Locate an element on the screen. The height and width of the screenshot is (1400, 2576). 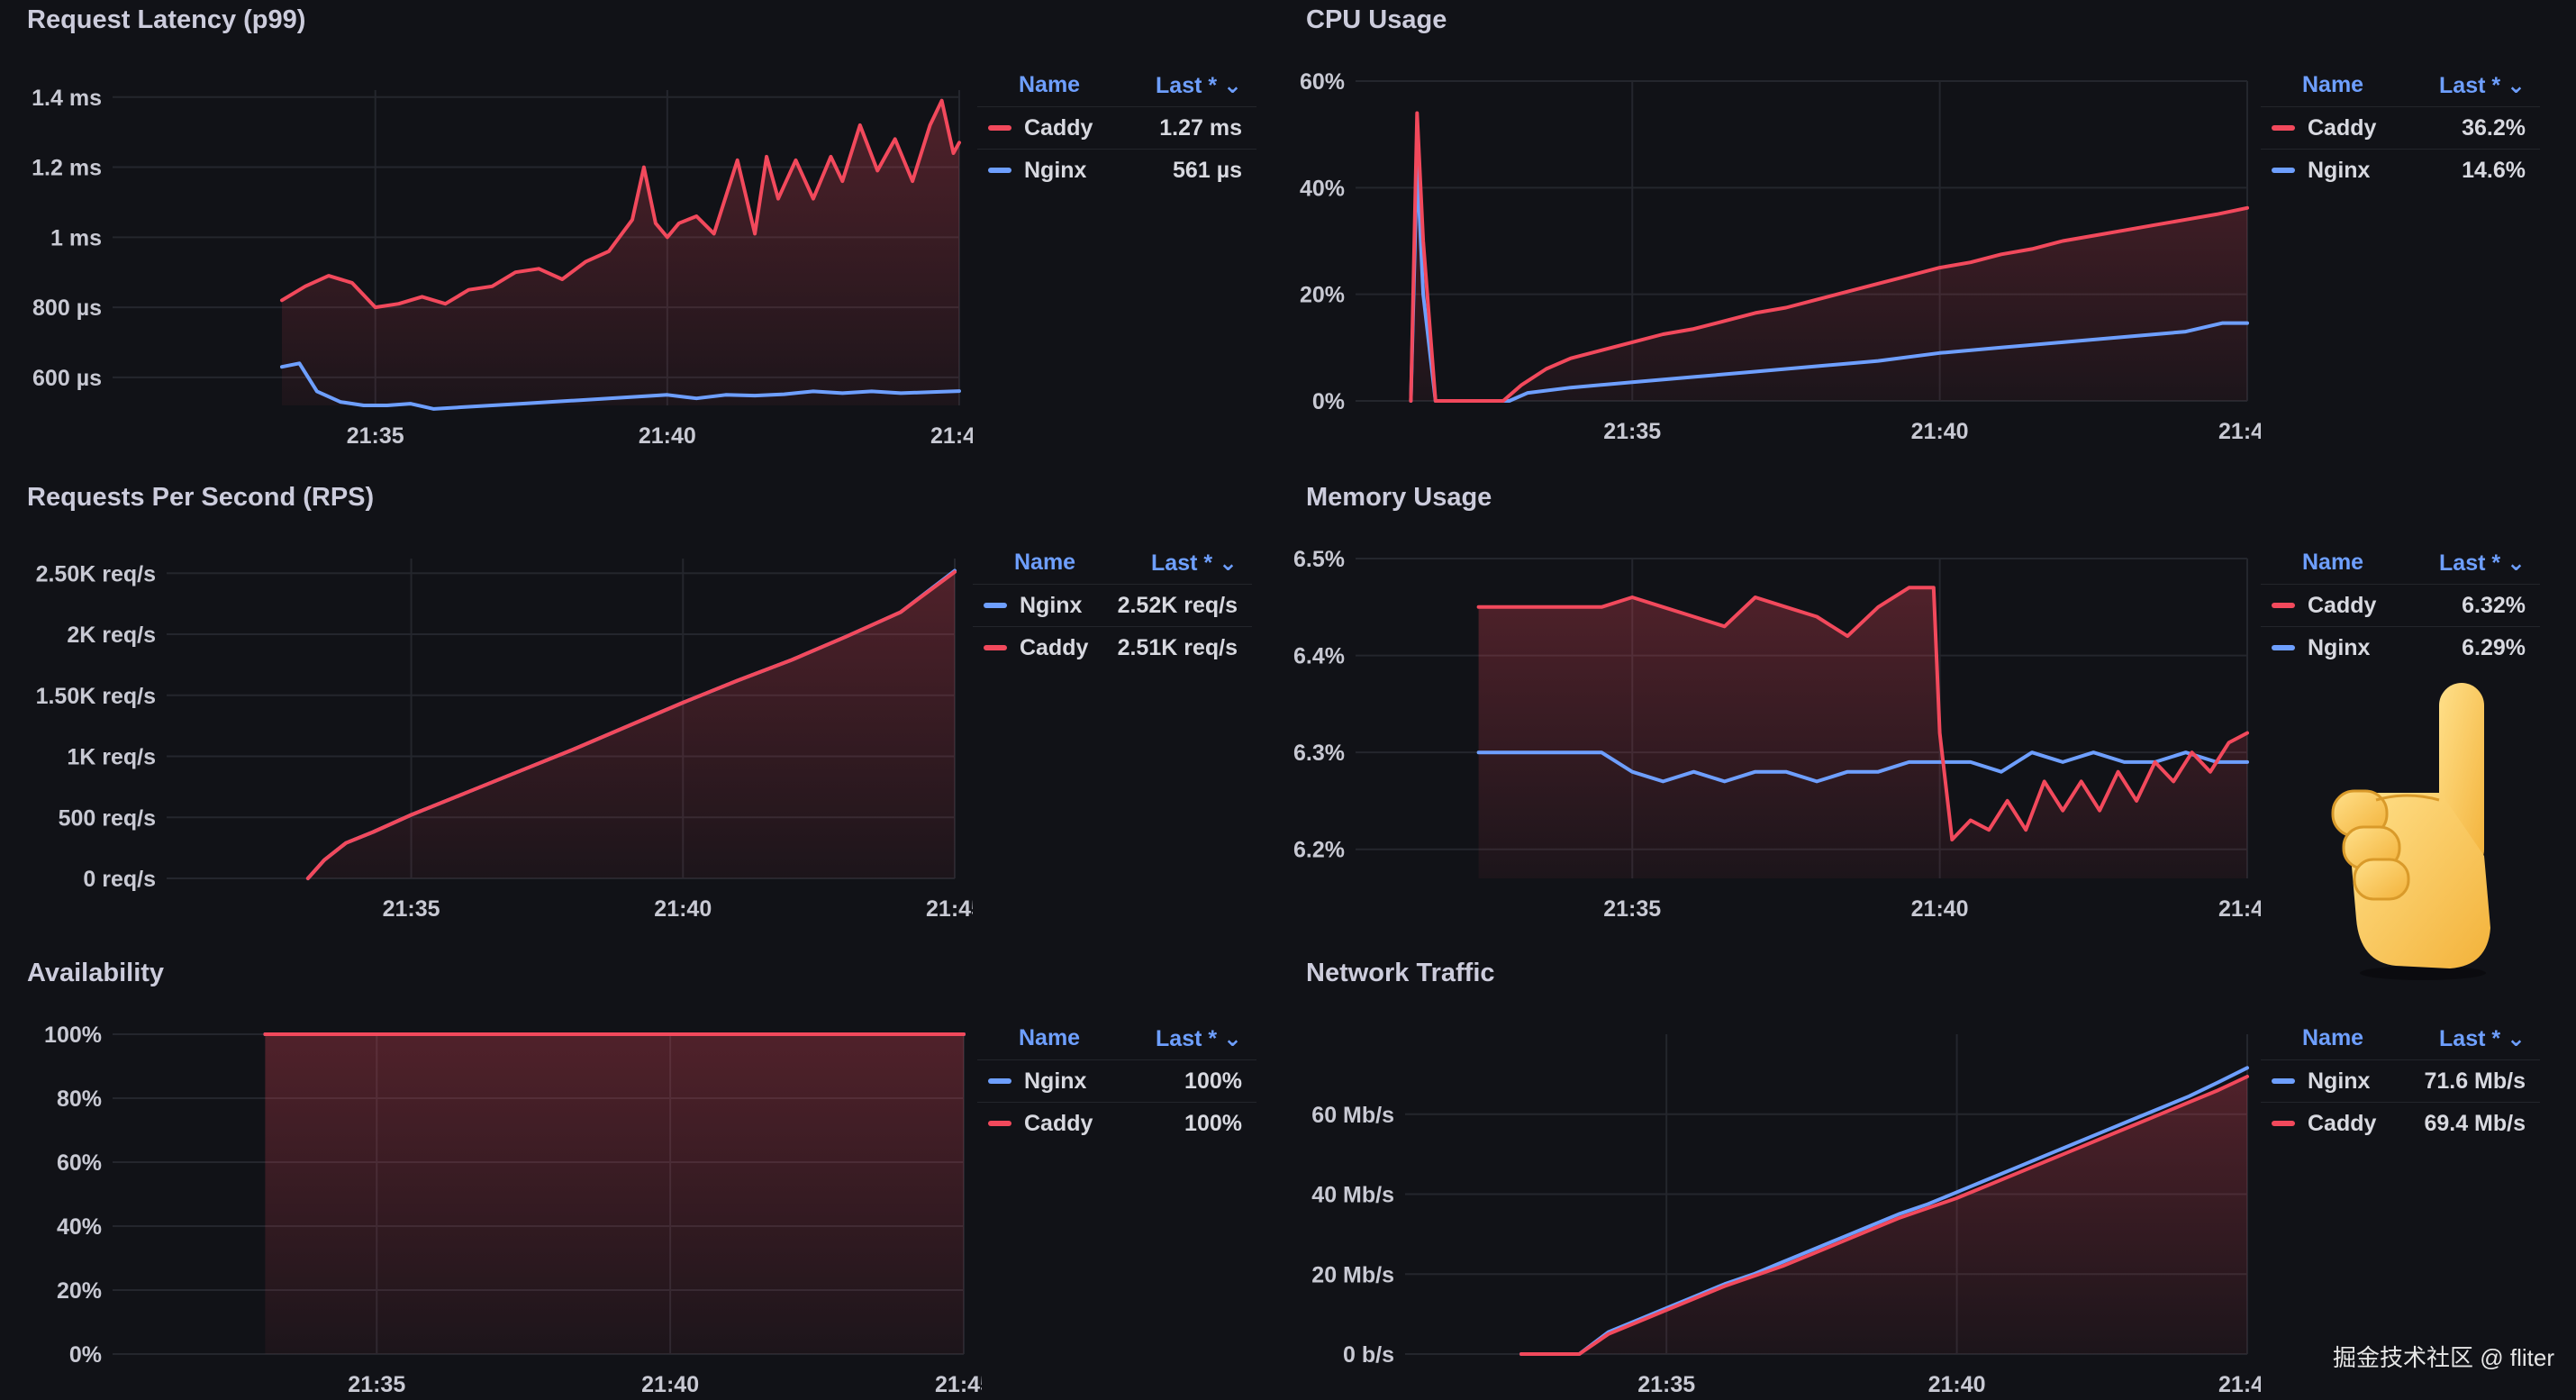
panel-title: Availability is located at coordinates (96, 973).